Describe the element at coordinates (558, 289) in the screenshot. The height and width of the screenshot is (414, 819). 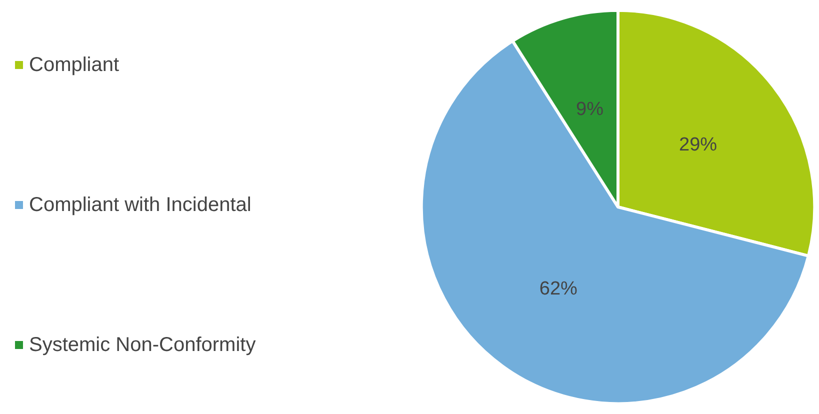
I see `data-label: 62%` at that location.